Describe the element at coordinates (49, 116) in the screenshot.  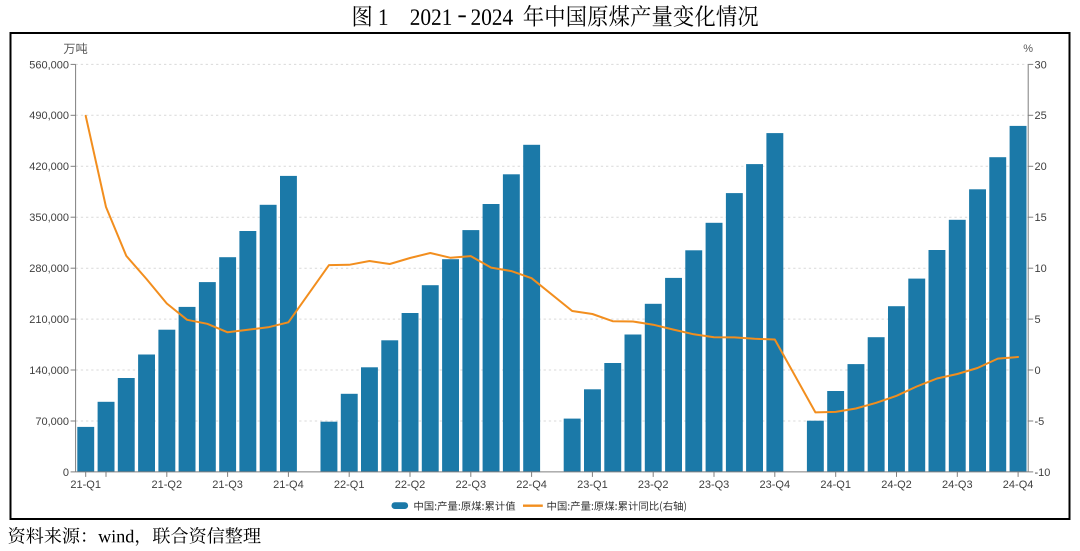
I see `svg-text: 490,000` at that location.